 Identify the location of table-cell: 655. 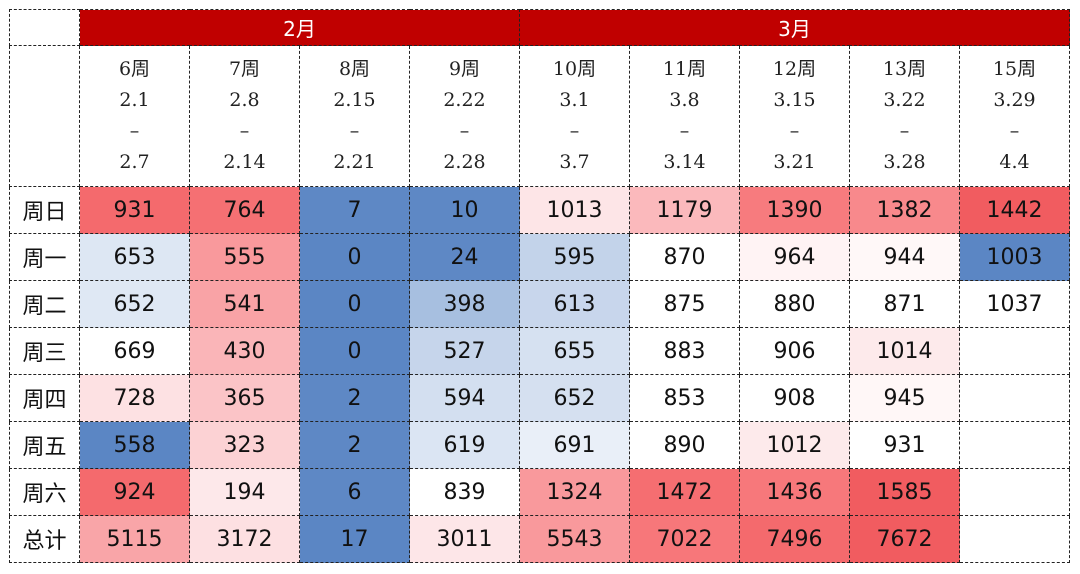
(574, 351).